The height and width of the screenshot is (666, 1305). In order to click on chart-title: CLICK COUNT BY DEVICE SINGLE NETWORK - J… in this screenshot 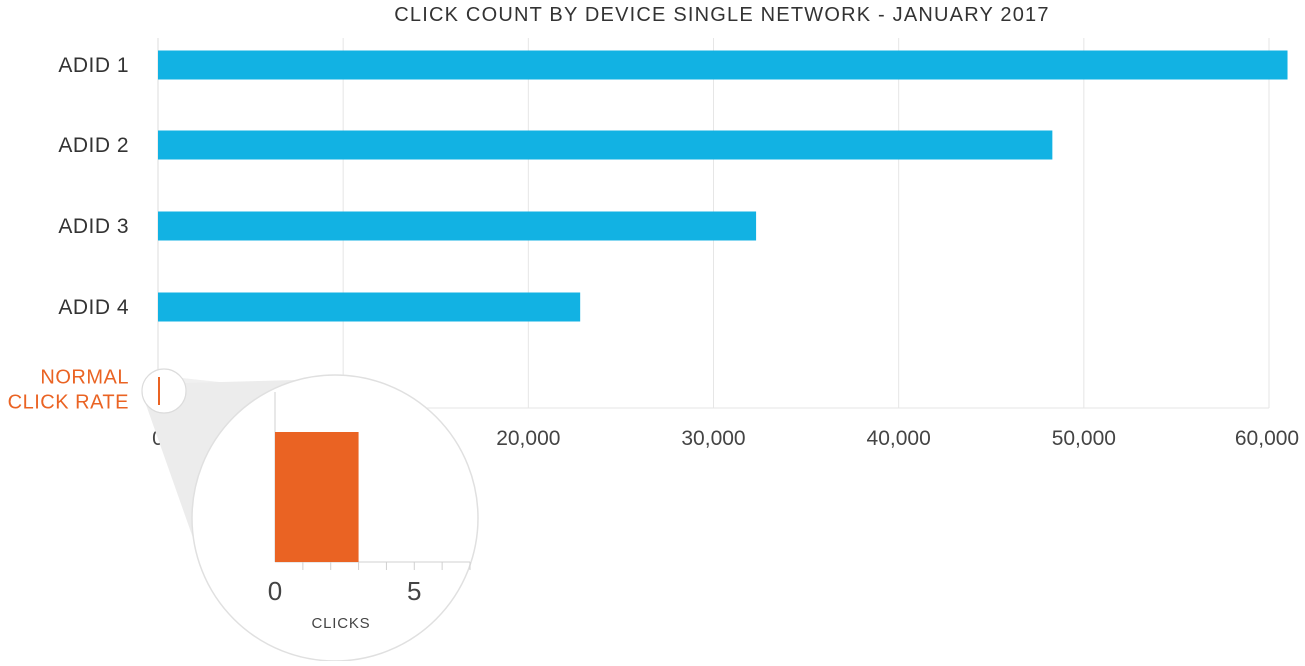, I will do `click(721, 15)`.